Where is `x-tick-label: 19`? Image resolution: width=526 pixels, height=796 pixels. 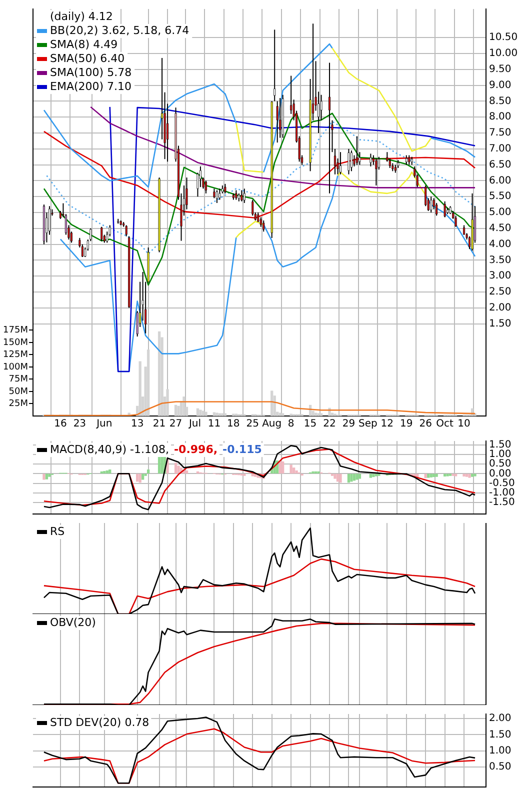
x-tick-label: 19 is located at coordinates (406, 424).